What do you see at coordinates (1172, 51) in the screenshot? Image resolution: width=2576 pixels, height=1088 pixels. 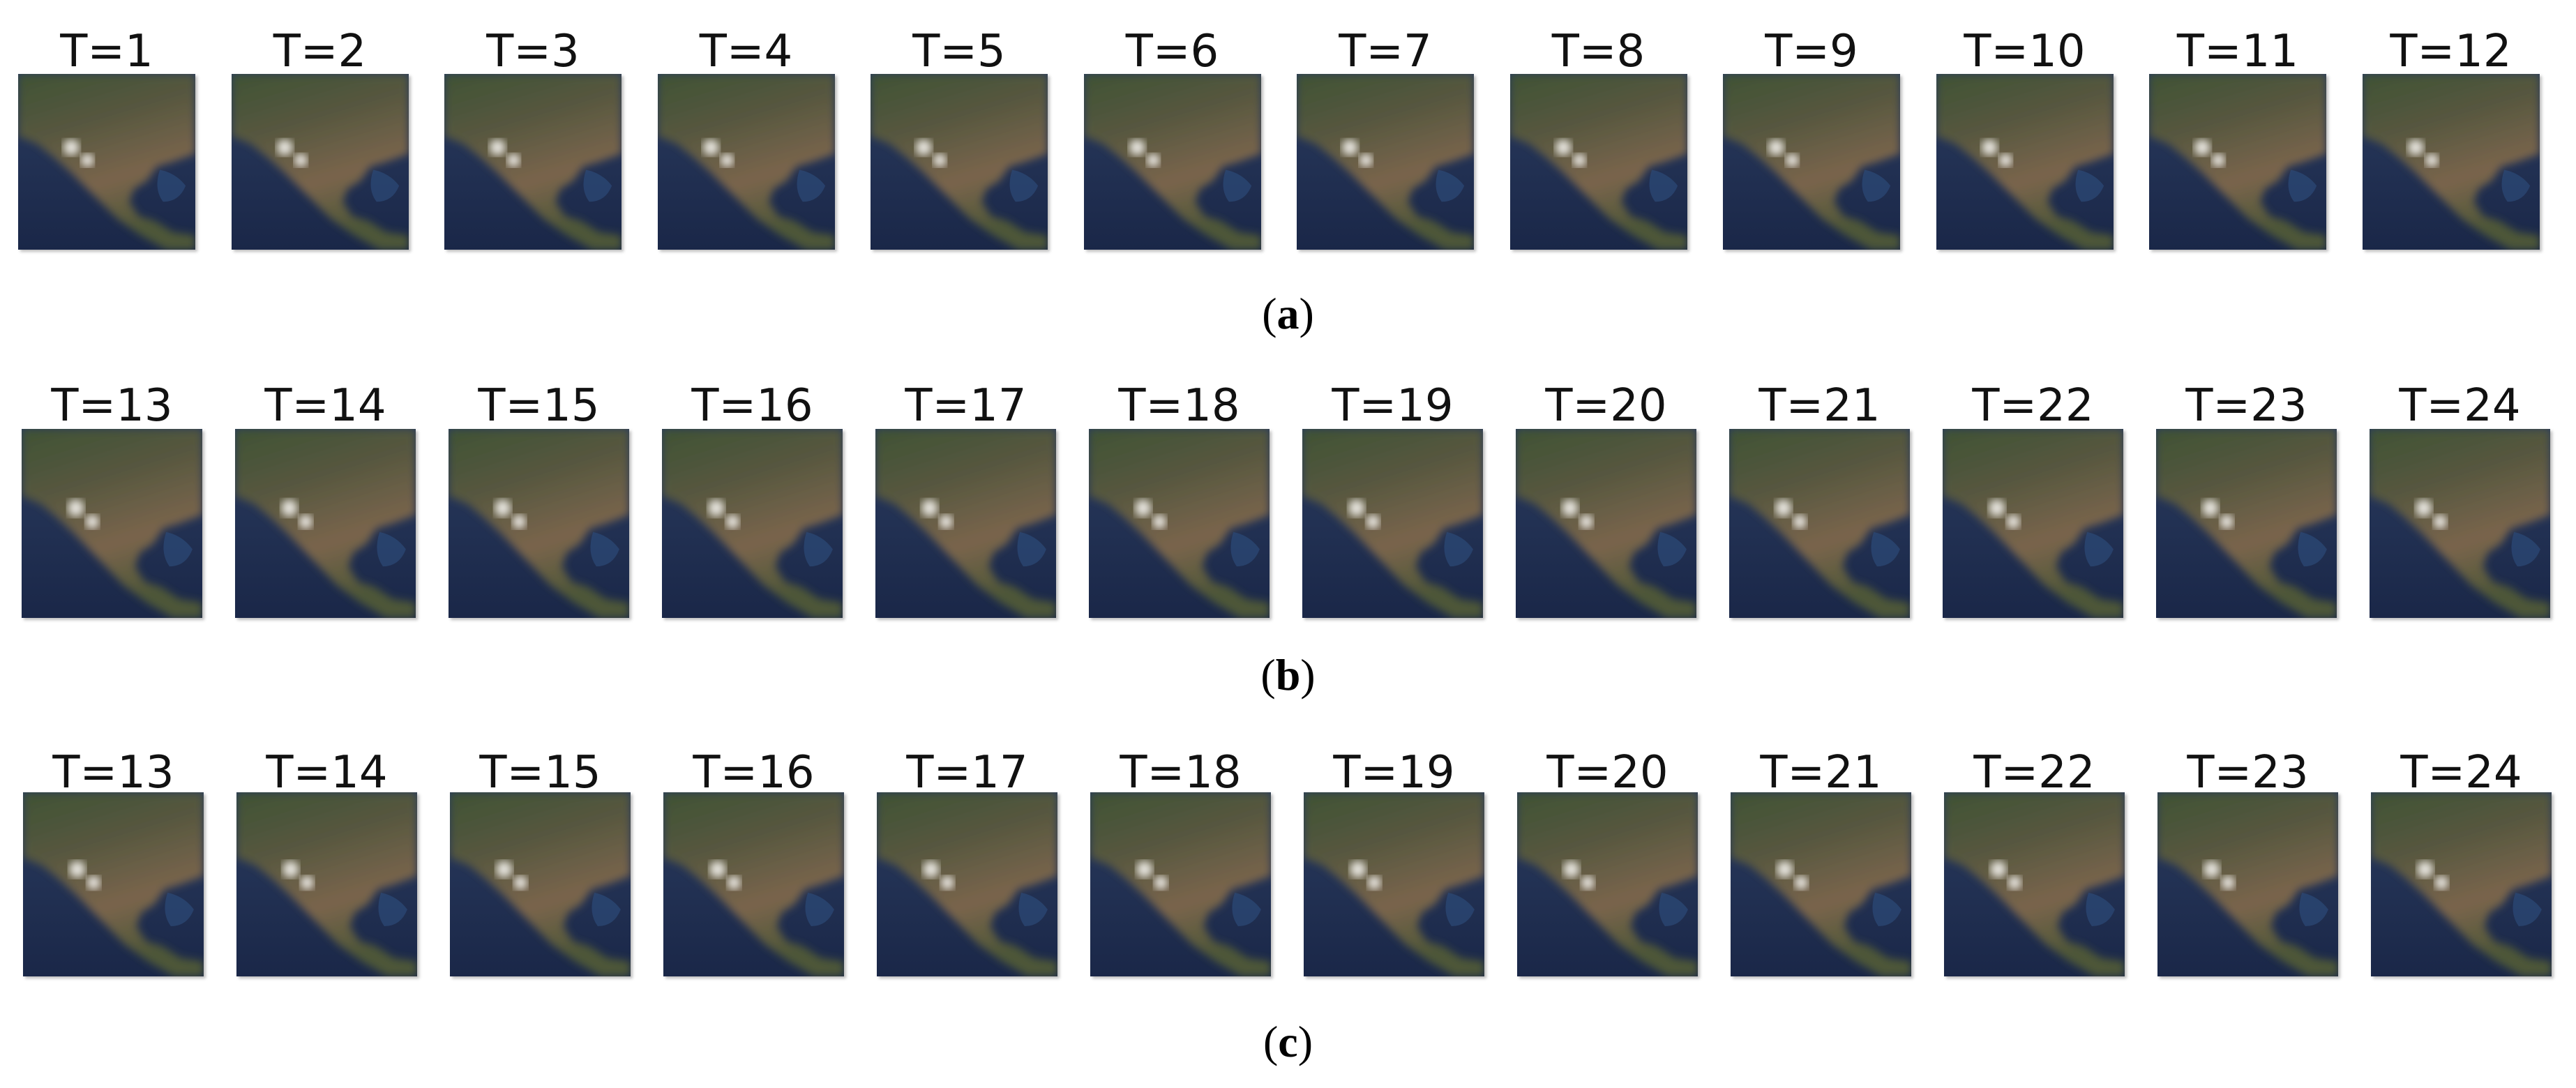 I see `frame-label: T=6` at bounding box center [1172, 51].